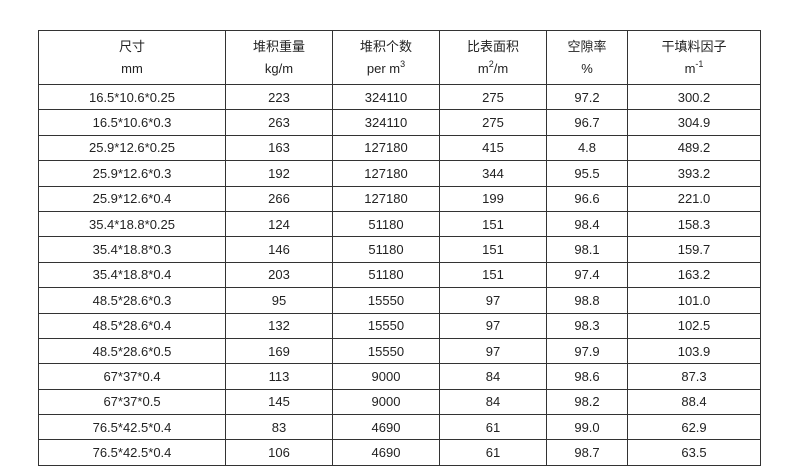  I want to click on table-cell: 344, so click(493, 173).